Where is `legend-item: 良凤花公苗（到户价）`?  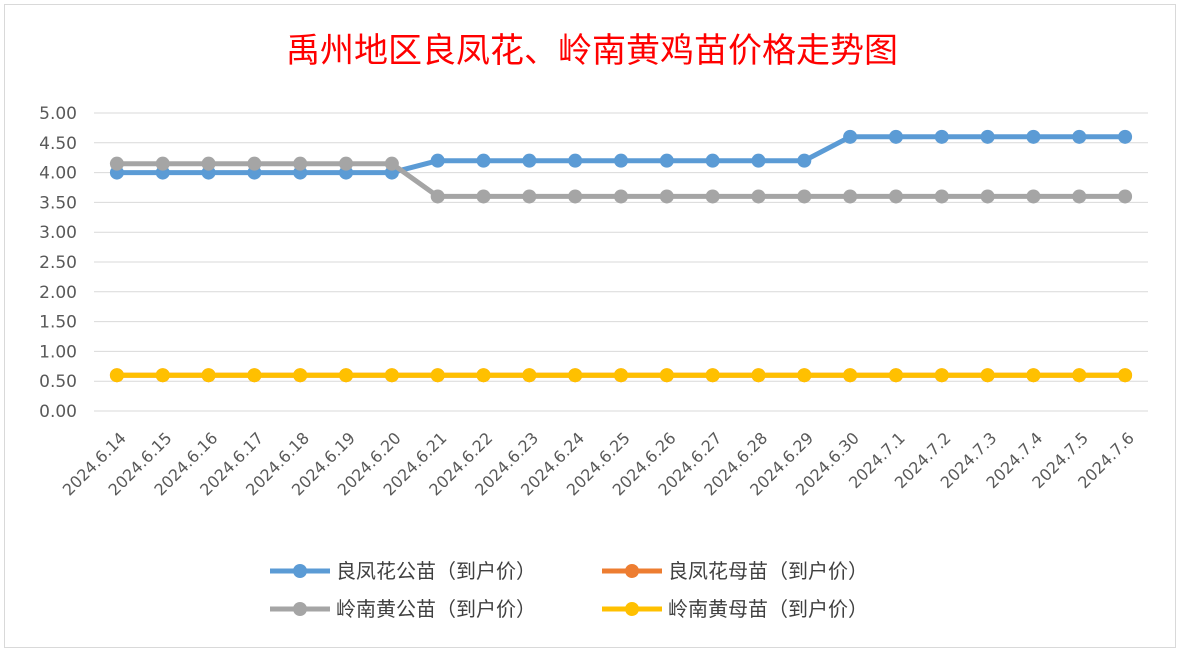 legend-item: 良凤花公苗（到户价） is located at coordinates (403, 571).